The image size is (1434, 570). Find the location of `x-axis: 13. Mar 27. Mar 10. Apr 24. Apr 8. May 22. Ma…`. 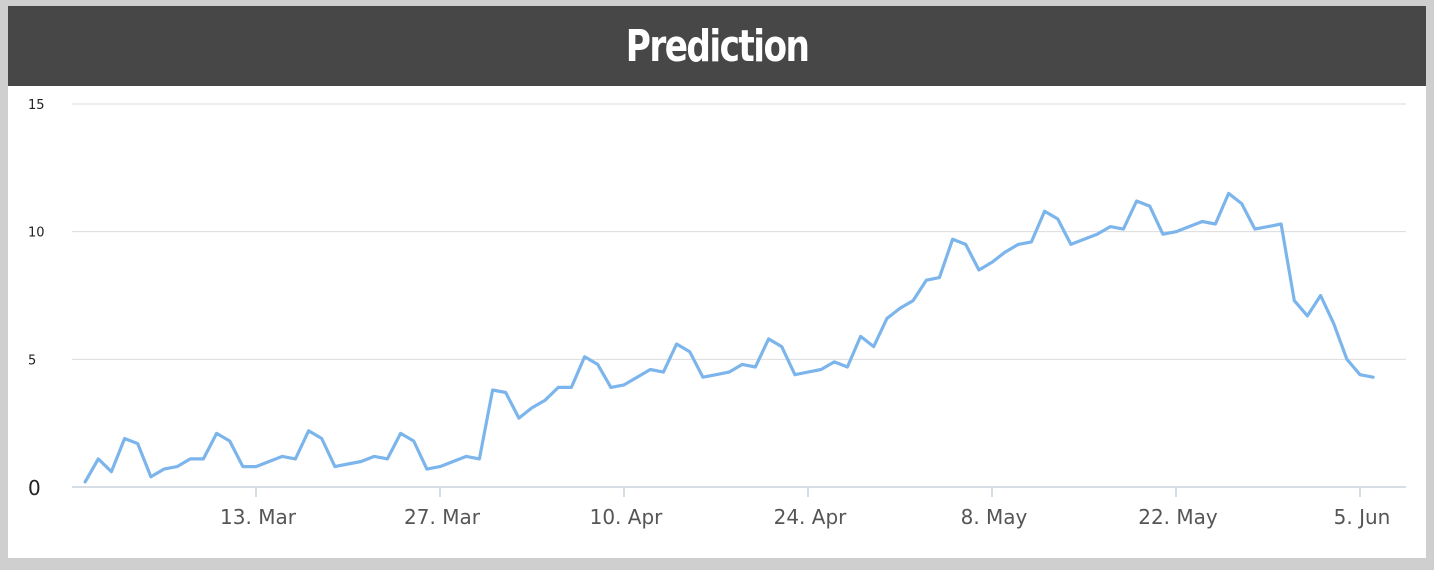

x-axis: 13. Mar 27. Mar 10. Apr 24. Apr 8. May 22. Ma… is located at coordinates (739, 507).